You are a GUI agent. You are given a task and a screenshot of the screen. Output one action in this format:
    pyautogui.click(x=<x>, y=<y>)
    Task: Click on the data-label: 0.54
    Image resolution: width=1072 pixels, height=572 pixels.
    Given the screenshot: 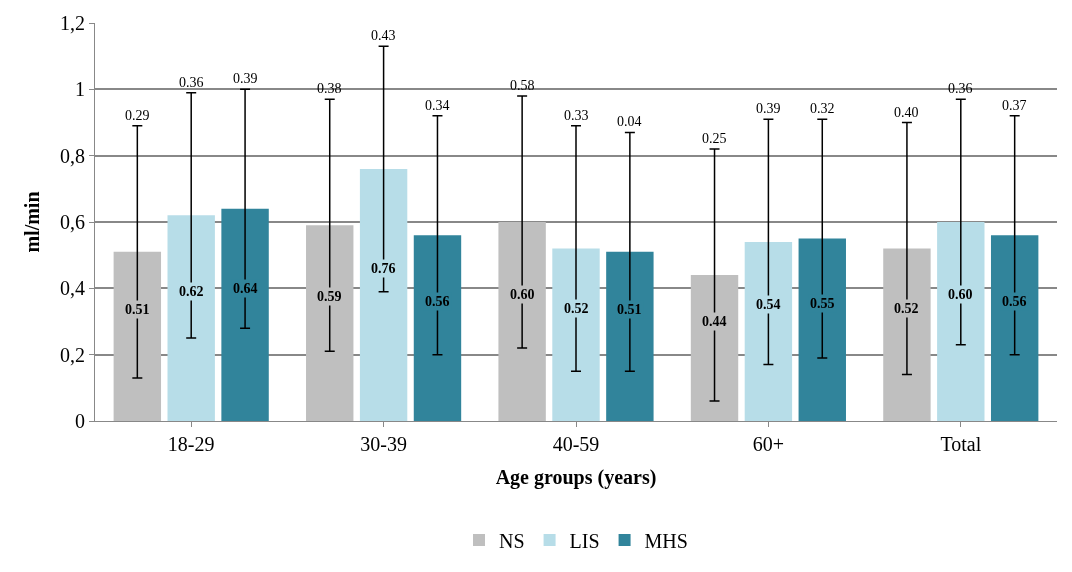 What is the action you would take?
    pyautogui.click(x=768, y=304)
    